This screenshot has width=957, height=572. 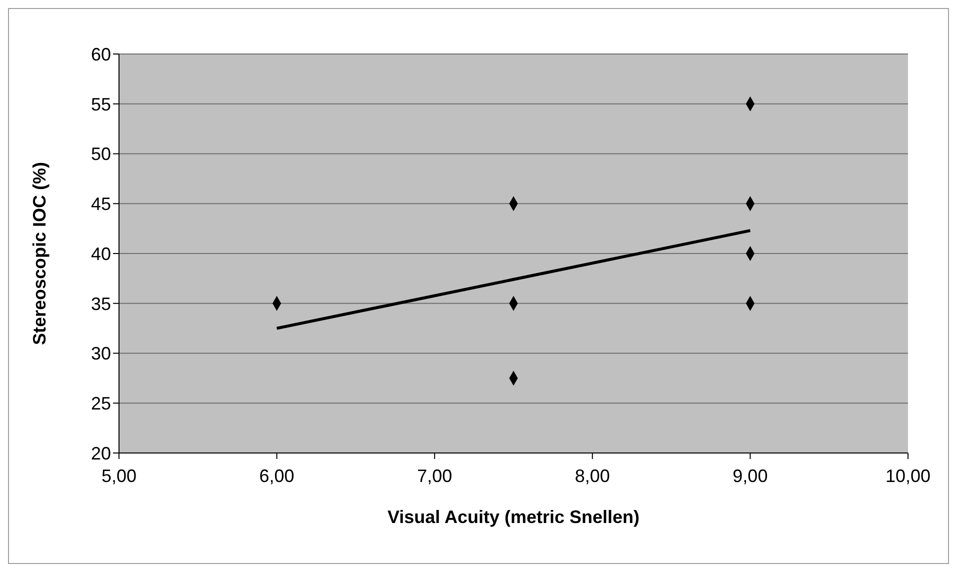 What do you see at coordinates (100, 304) in the screenshot?
I see `y-tick-label: 35` at bounding box center [100, 304].